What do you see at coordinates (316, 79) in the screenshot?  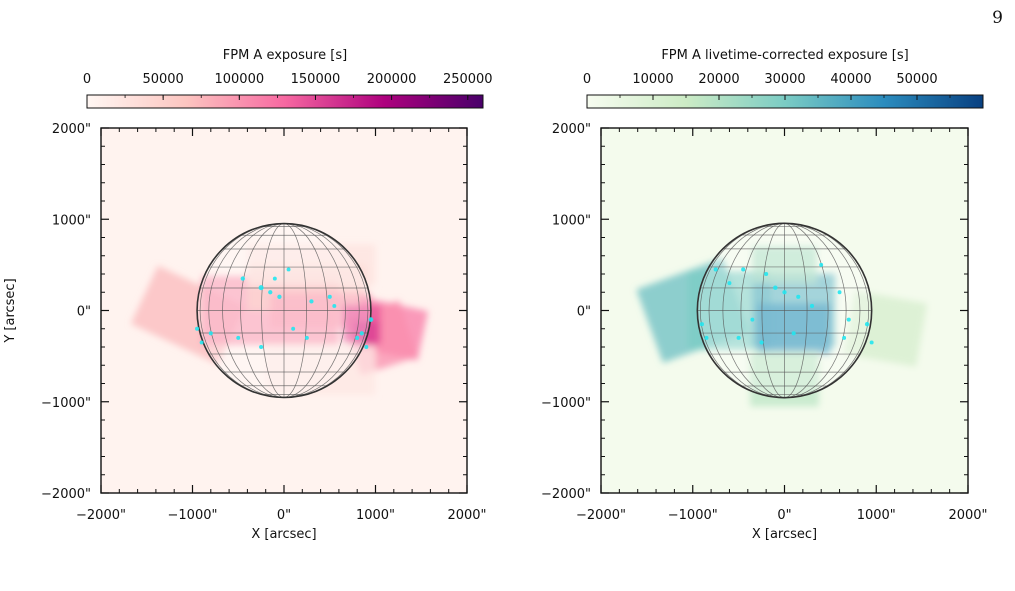 I see `colorbar-tick-label: 150000` at bounding box center [316, 79].